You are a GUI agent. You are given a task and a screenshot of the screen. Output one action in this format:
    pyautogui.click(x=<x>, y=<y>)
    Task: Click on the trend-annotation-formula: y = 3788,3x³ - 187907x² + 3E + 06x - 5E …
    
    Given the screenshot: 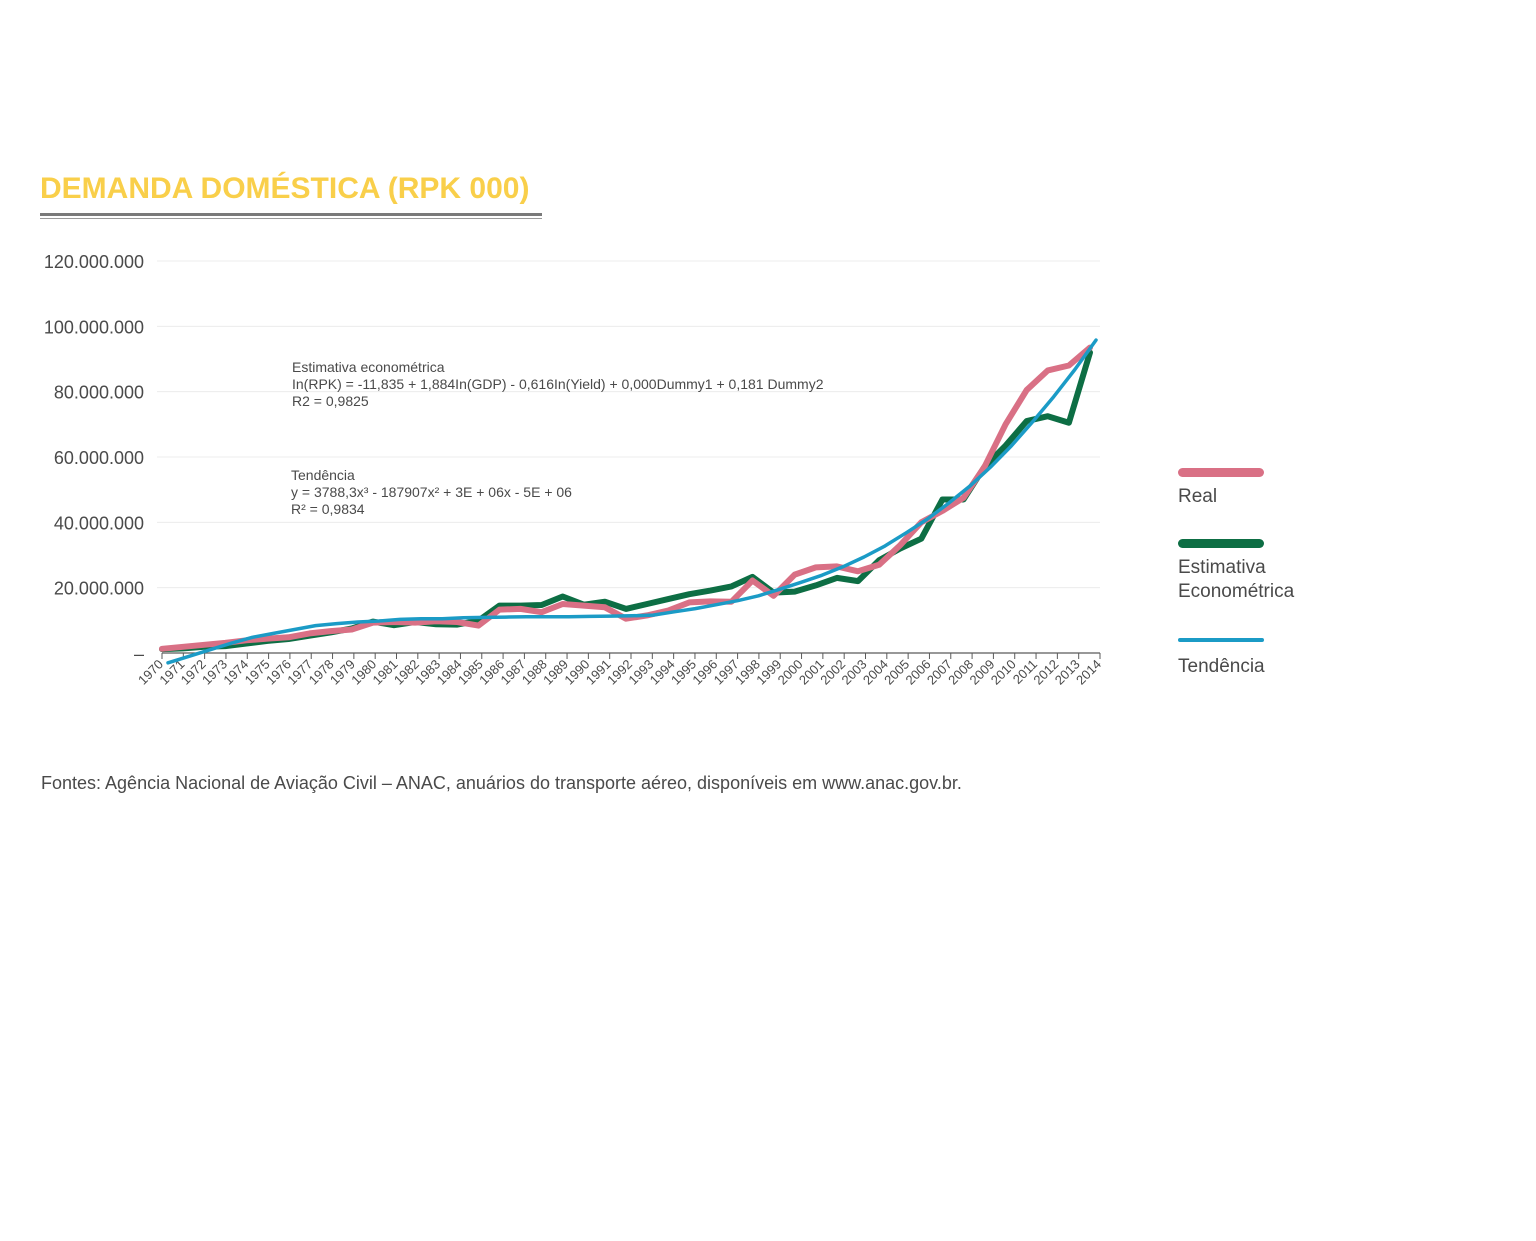 What is the action you would take?
    pyautogui.click(x=431, y=492)
    